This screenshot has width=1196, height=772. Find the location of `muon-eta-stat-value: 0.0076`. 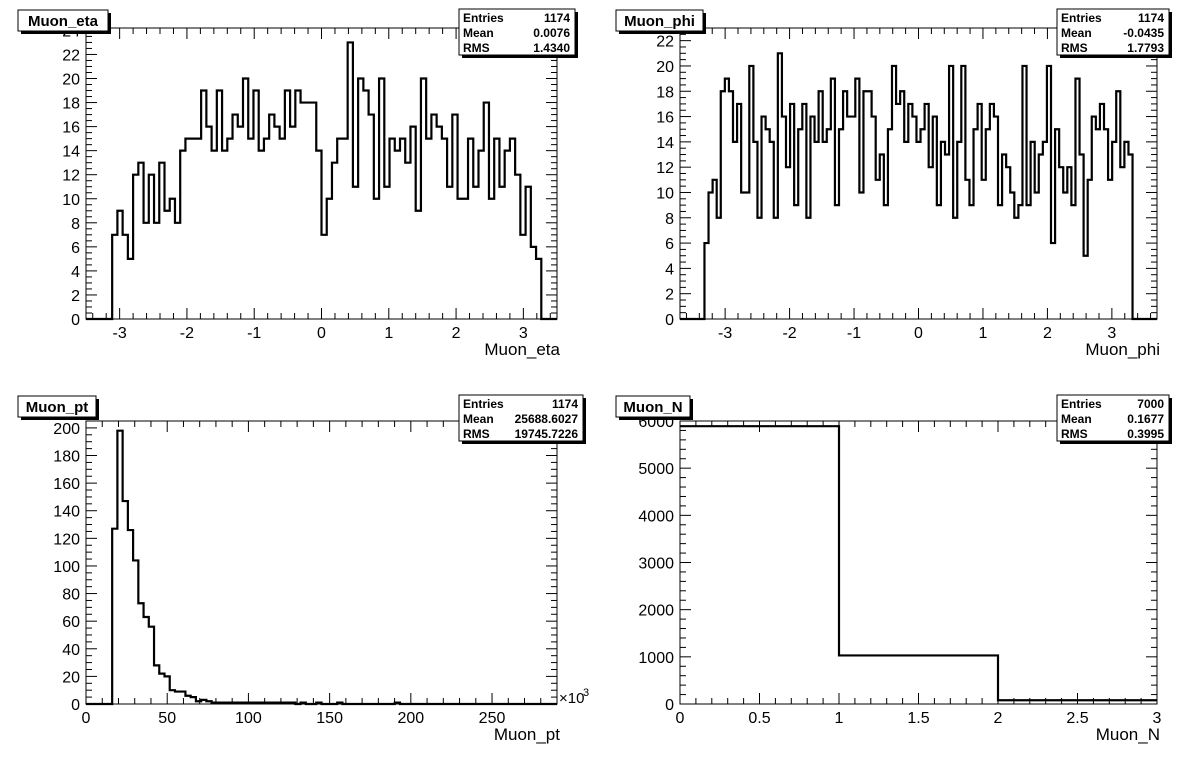

muon-eta-stat-value: 0.0076 is located at coordinates (551, 33).